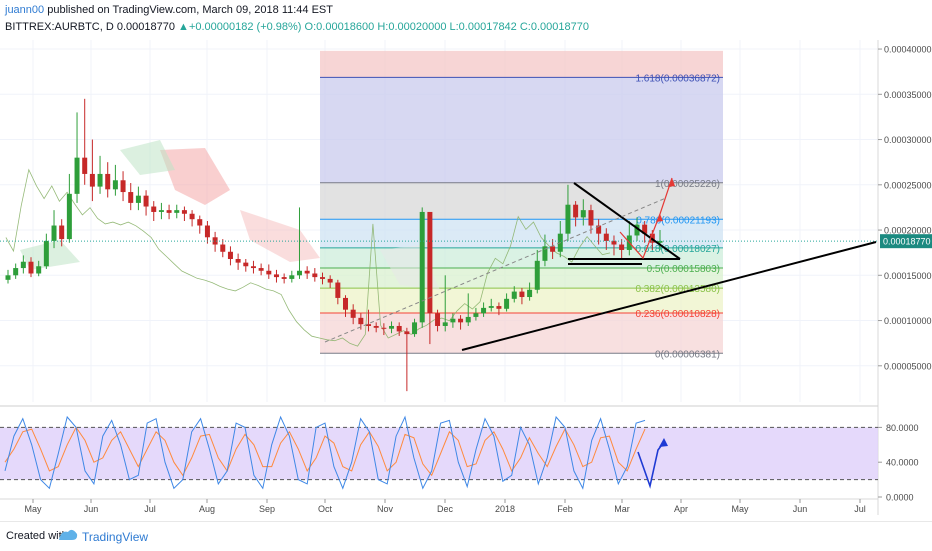  Describe the element at coordinates (678, 220) in the screenshot. I see `fib-level-label: 0.786(0.00021193)` at that location.